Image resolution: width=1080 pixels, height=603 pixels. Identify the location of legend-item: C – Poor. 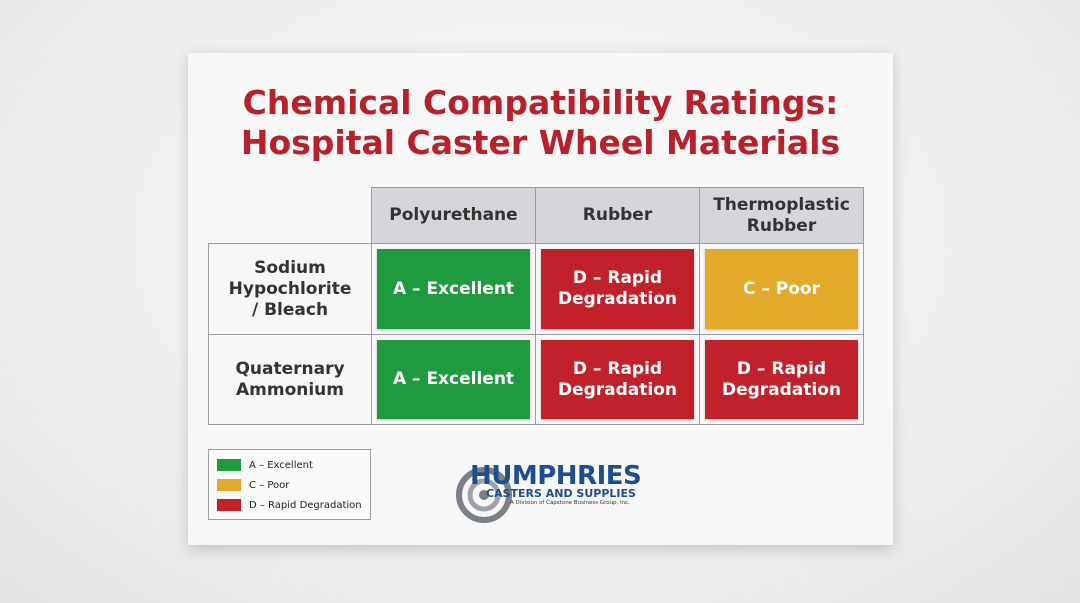
(253, 485).